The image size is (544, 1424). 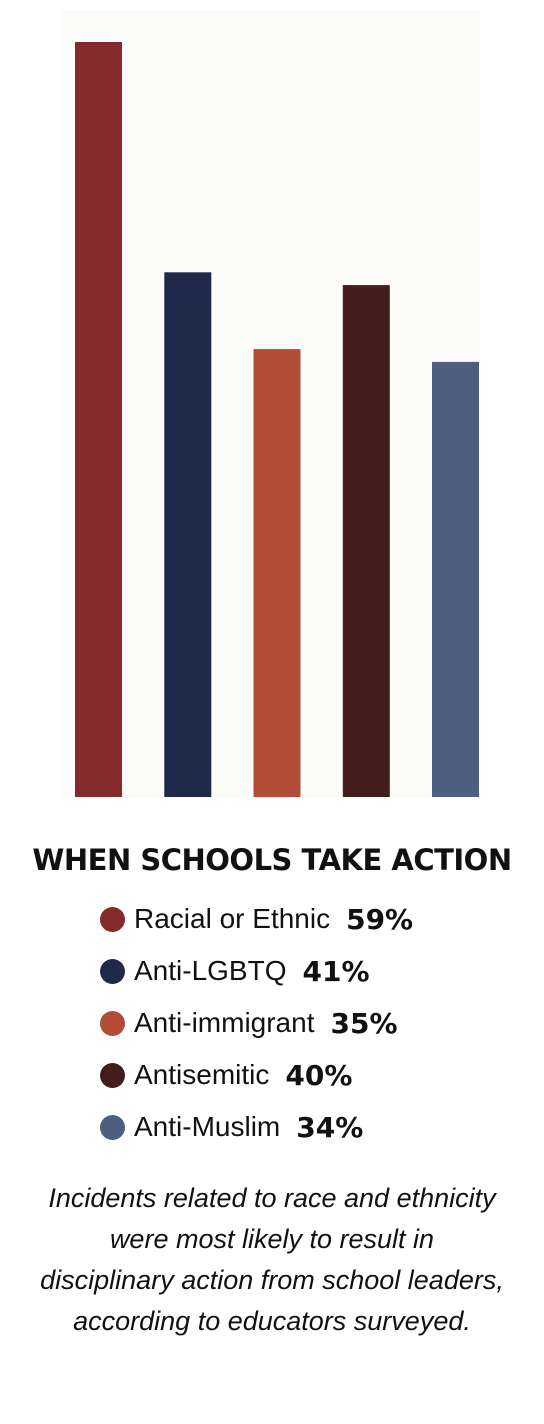 I want to click on chart-title: WHEN SCHOOLS TAKE ACTION, so click(x=272, y=860).